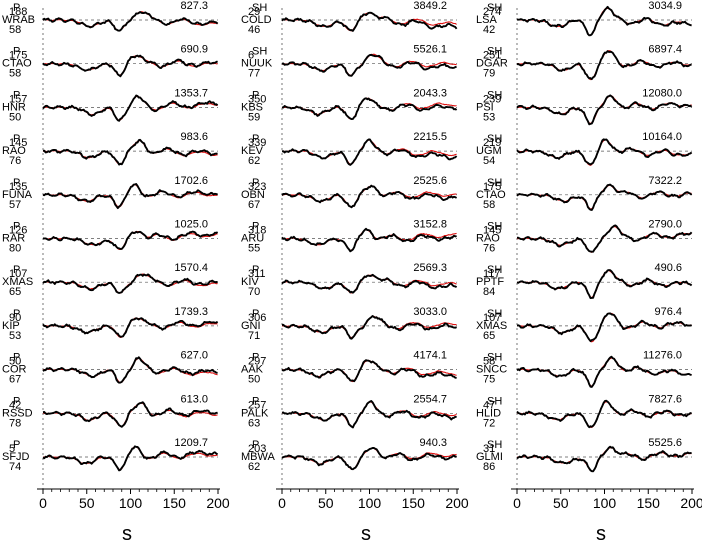  I want to click on station-label: COLD, so click(256, 20).